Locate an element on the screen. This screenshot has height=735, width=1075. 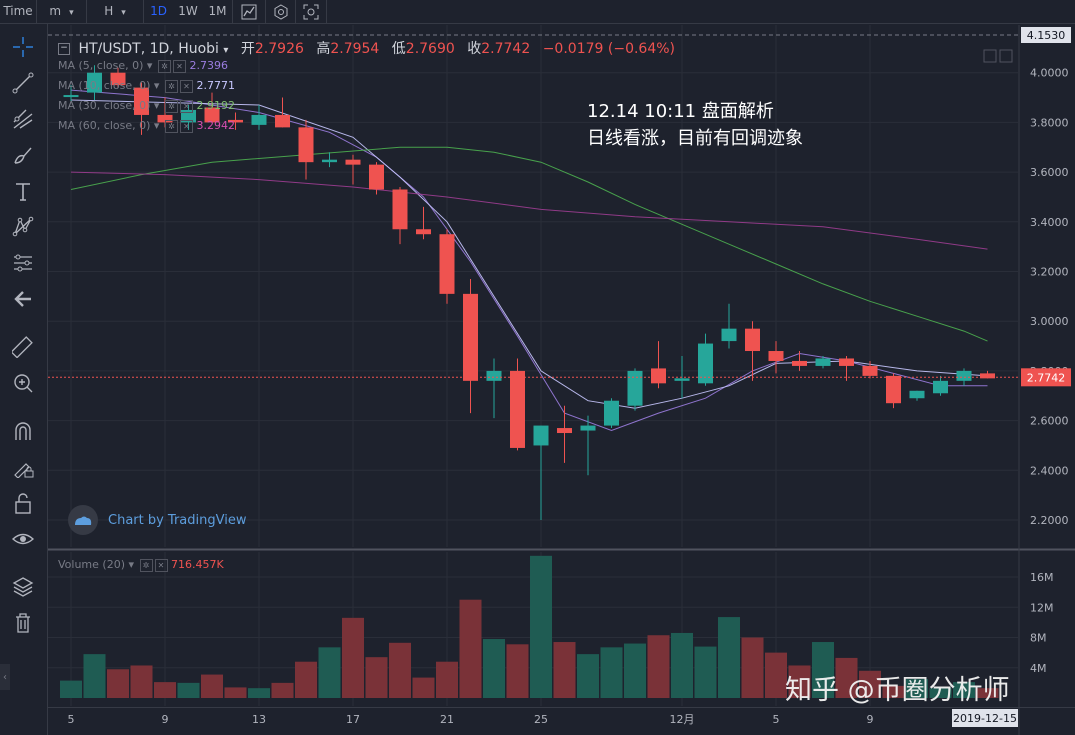
symbol-title: HT/USDT, 1D, Huobi is located at coordinates (148, 49).